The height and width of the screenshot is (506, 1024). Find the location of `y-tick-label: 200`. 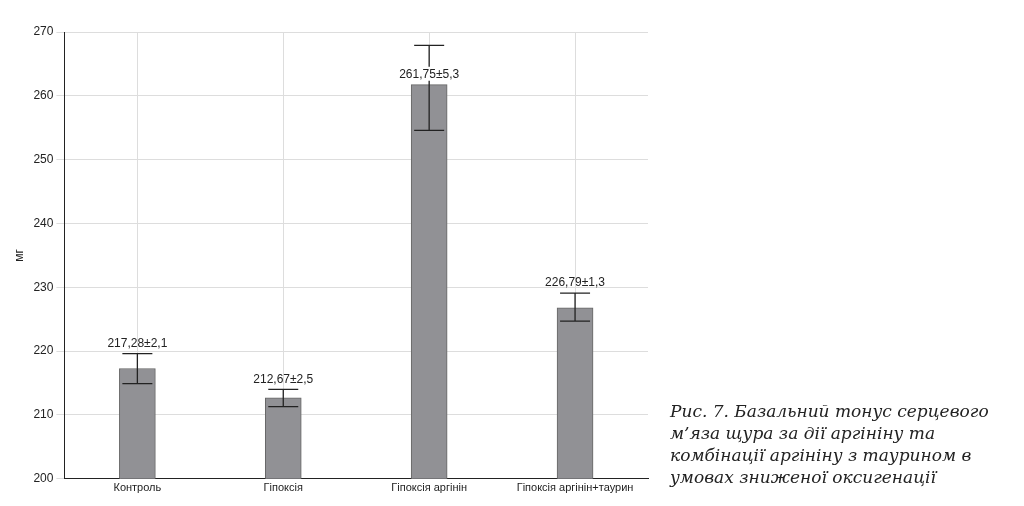

y-tick-label: 200 is located at coordinates (43, 478).